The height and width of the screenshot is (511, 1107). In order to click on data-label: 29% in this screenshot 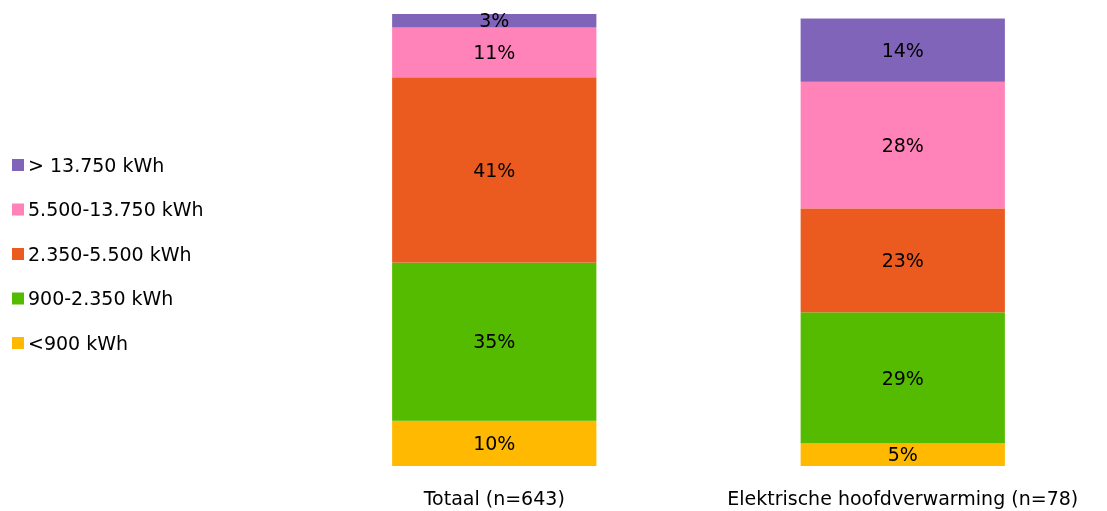, I will do `click(902, 377)`.